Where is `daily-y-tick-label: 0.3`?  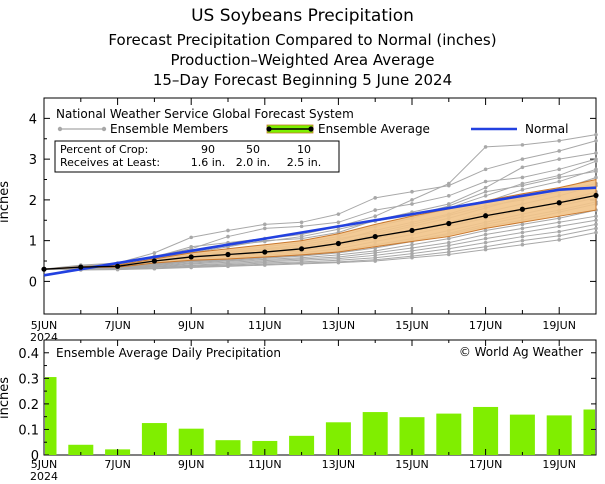 daily-y-tick-label: 0.3 is located at coordinates (28, 379).